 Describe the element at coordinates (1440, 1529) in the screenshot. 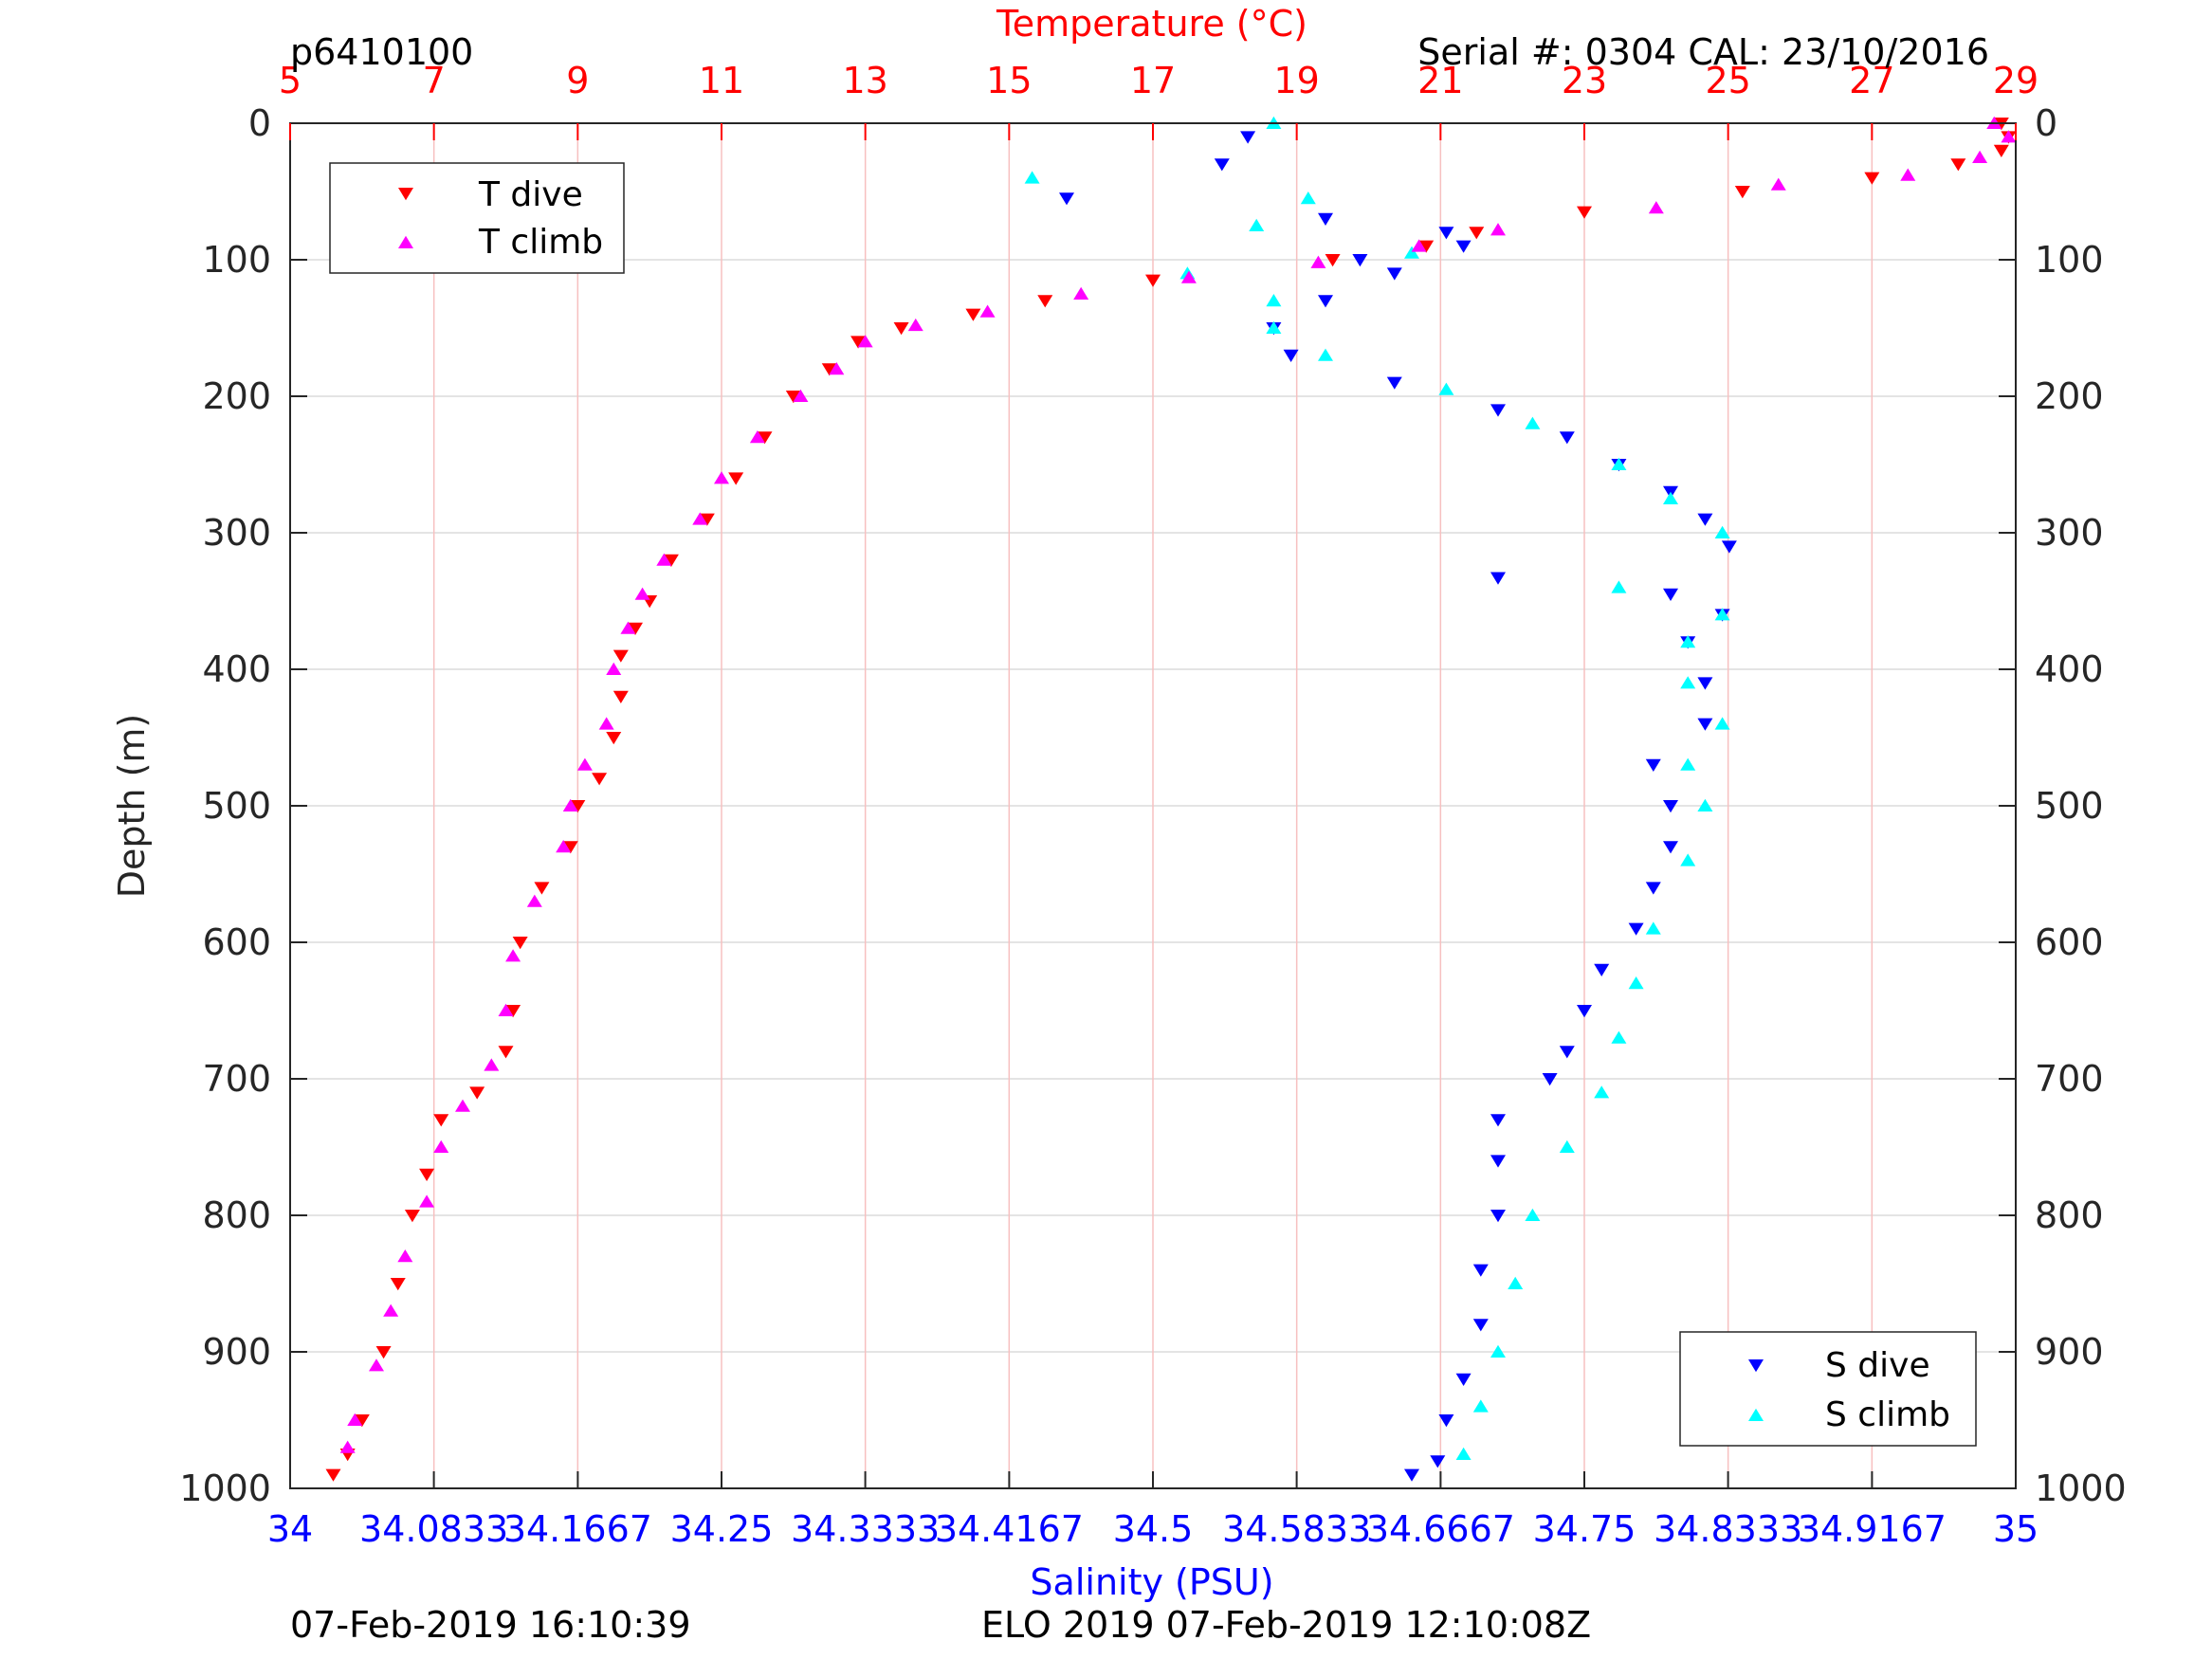

I see `salinity-tick-label: 34.6667` at that location.